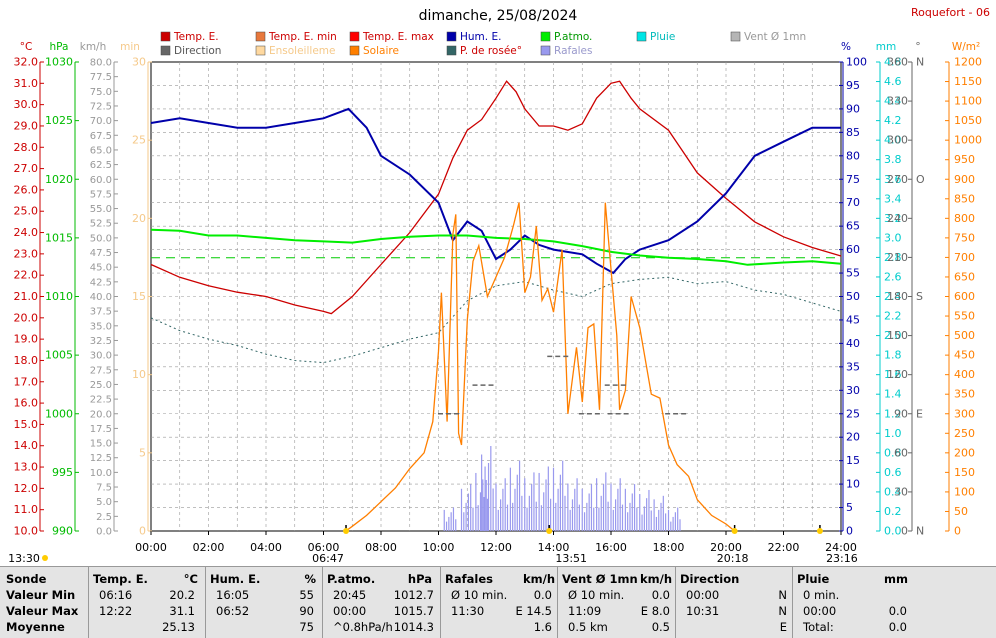 This screenshot has width=996, height=638. I want to click on summary-cell-value: 55, so click(306, 595).